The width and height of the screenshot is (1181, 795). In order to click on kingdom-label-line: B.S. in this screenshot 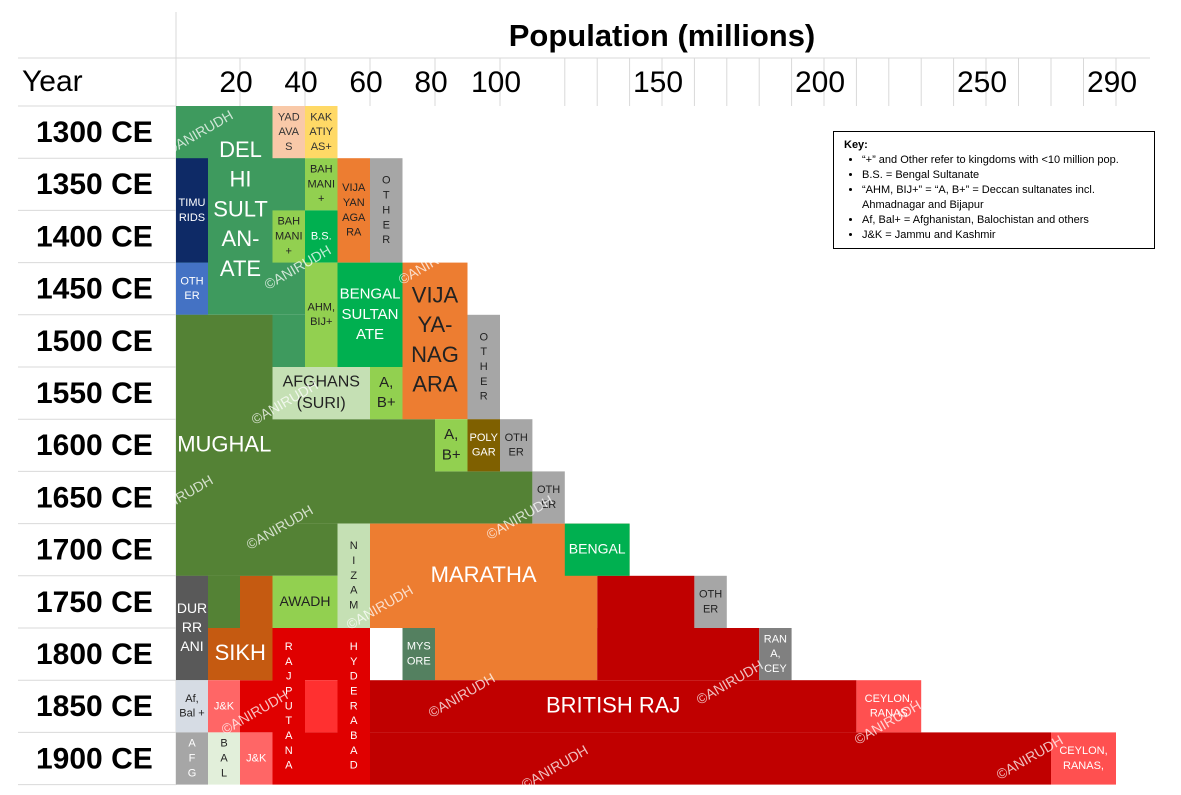, I will do `click(321, 236)`.